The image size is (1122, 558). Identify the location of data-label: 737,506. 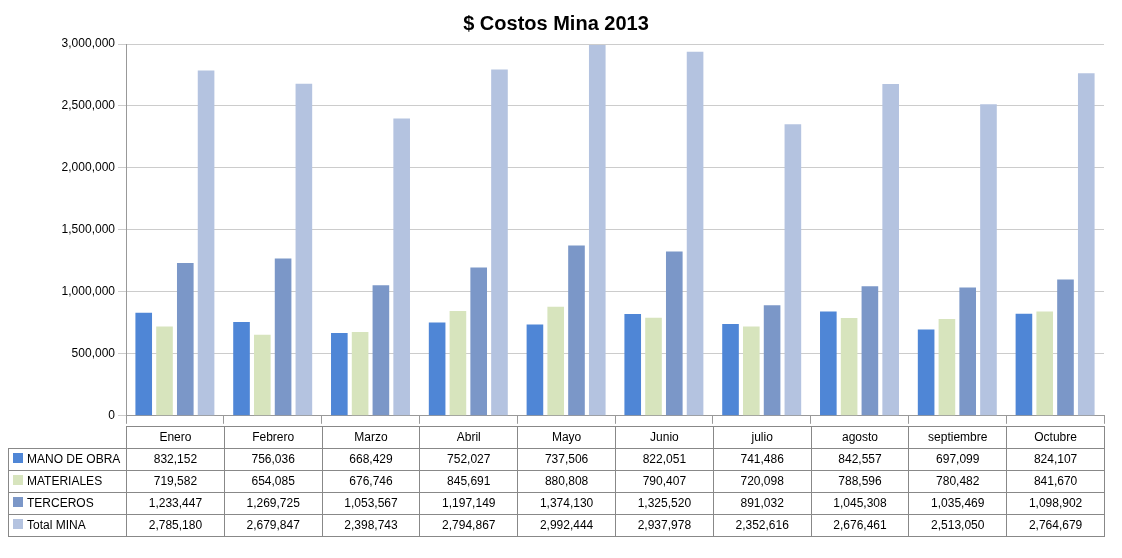
(566, 459).